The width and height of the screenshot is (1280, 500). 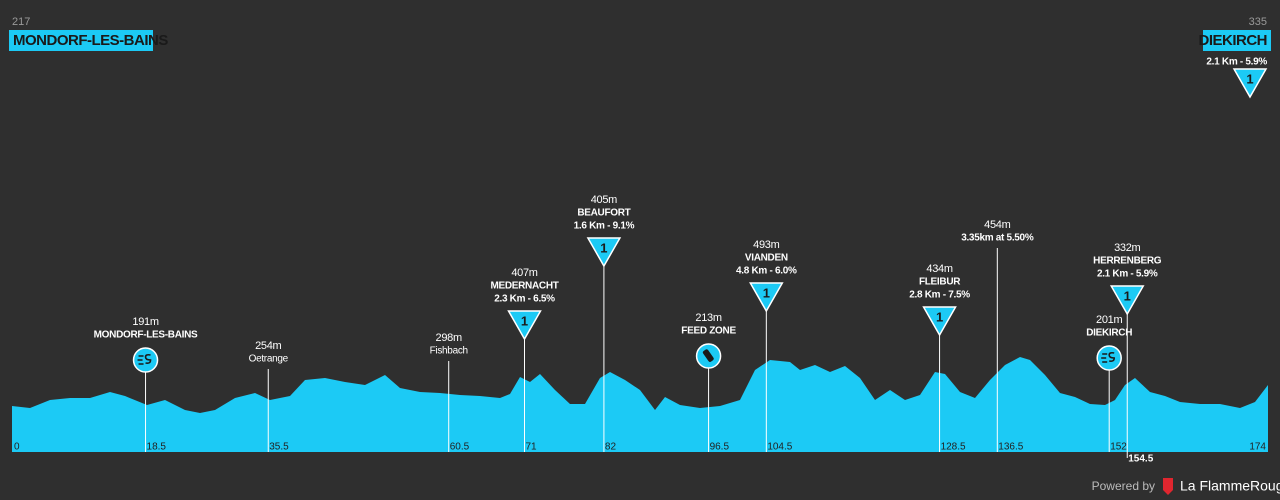 I want to click on km-label: 96.5, so click(x=720, y=447).